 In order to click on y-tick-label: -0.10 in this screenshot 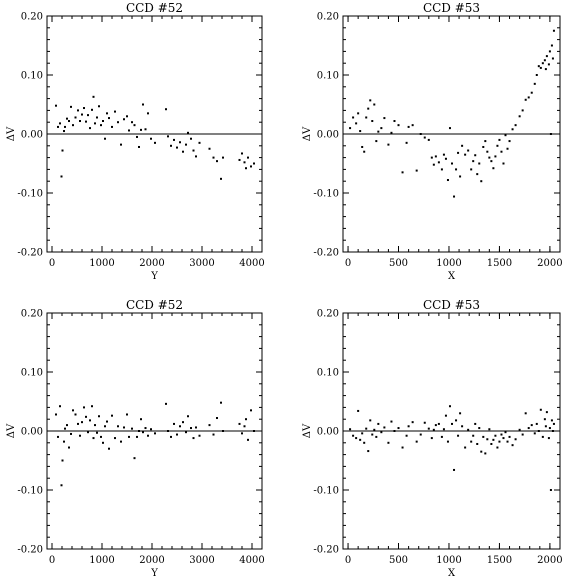, I will do `click(326, 194)`.